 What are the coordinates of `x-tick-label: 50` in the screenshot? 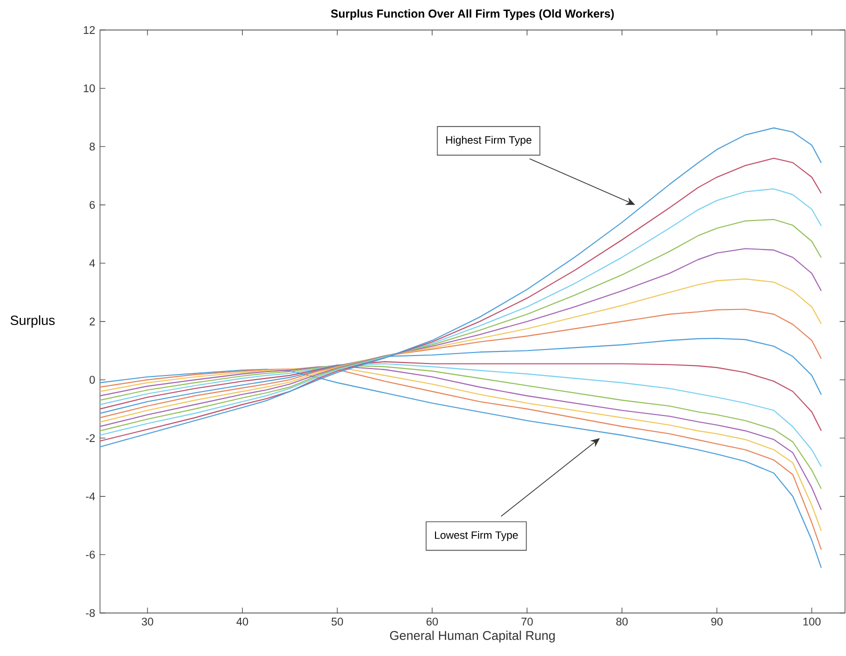 It's located at (337, 622).